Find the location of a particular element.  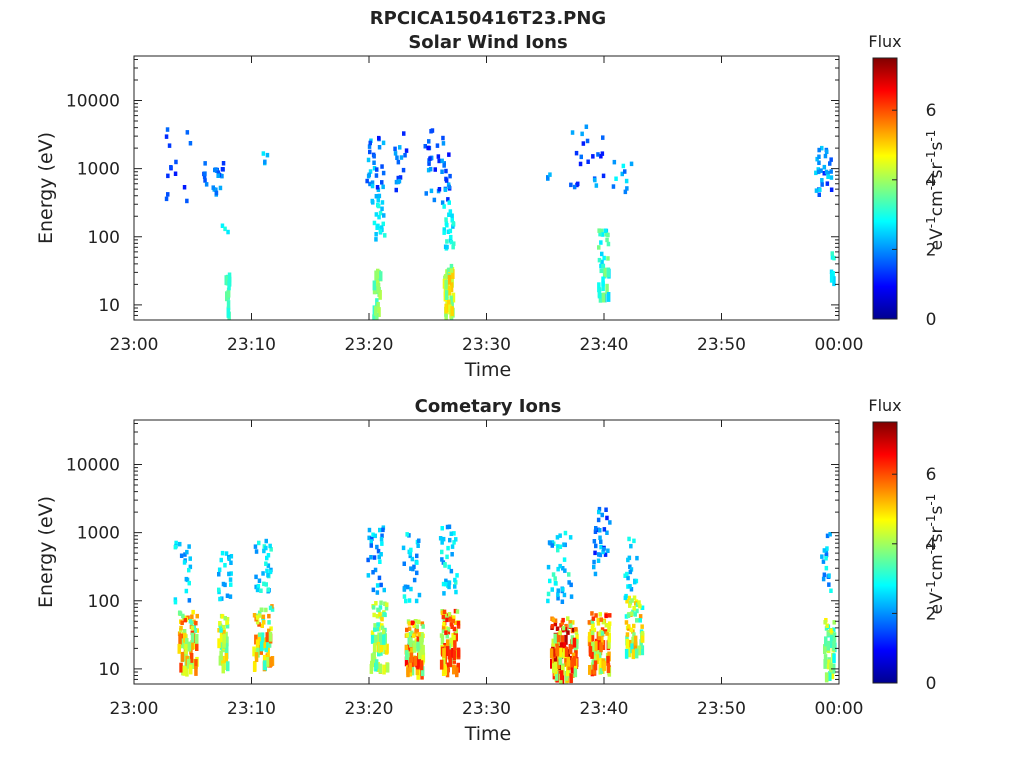

colorbar-label: eV-1cm-2sr-1s-1 is located at coordinates (935, 554).